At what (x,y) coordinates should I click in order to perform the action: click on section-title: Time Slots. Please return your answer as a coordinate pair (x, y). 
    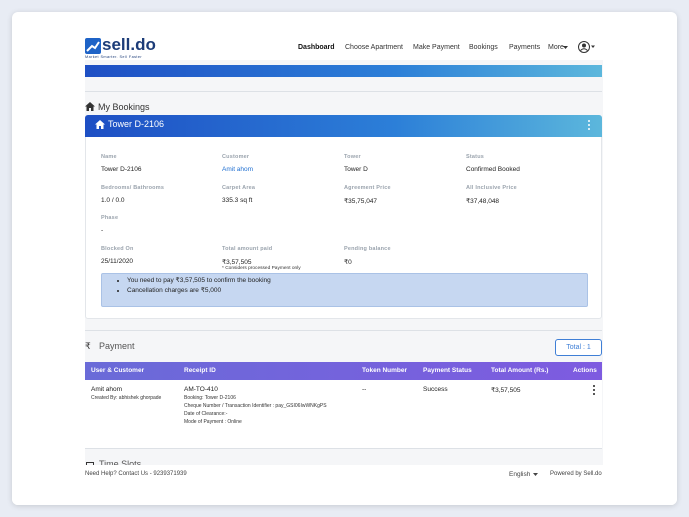
    Looking at the image, I should click on (120, 464).